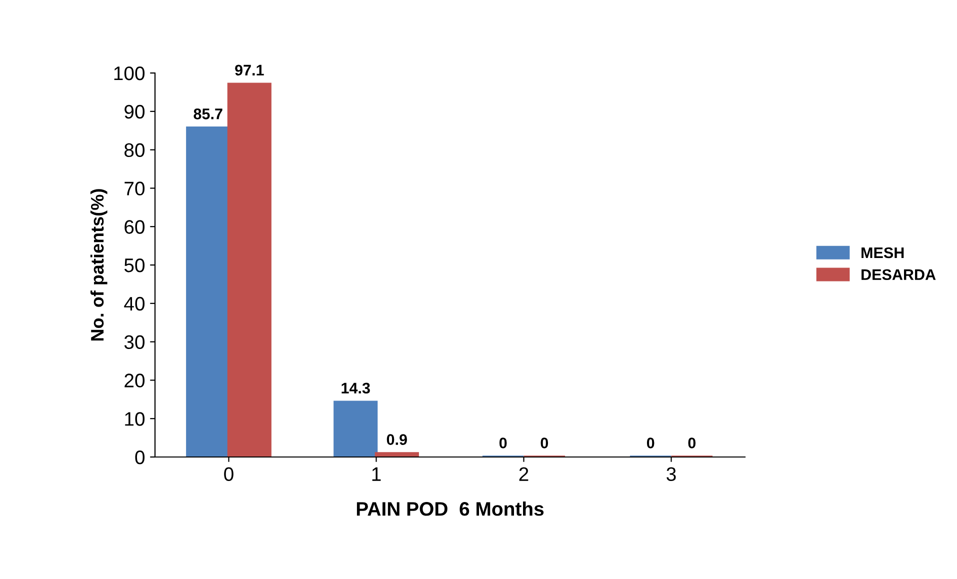  What do you see at coordinates (208, 114) in the screenshot?
I see `data-label: 85.7` at bounding box center [208, 114].